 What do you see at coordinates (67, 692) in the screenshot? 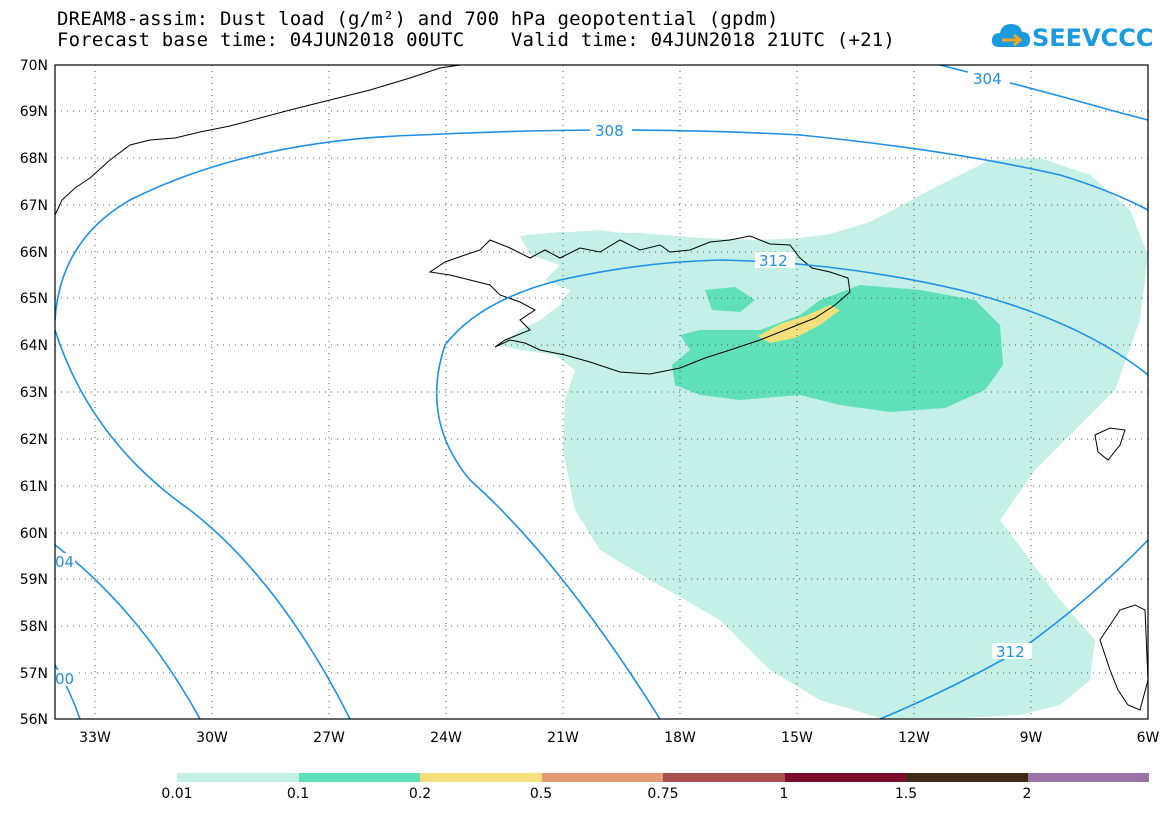
I see `contour-300-west` at bounding box center [67, 692].